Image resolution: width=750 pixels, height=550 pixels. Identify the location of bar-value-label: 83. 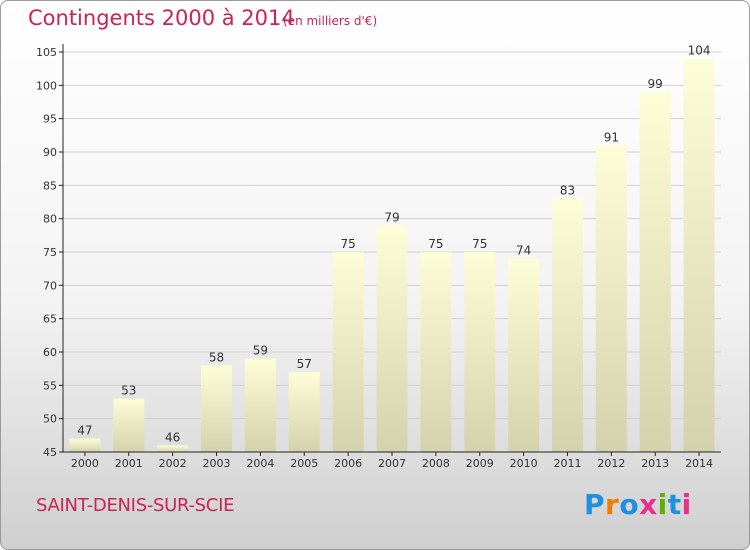
(567, 191).